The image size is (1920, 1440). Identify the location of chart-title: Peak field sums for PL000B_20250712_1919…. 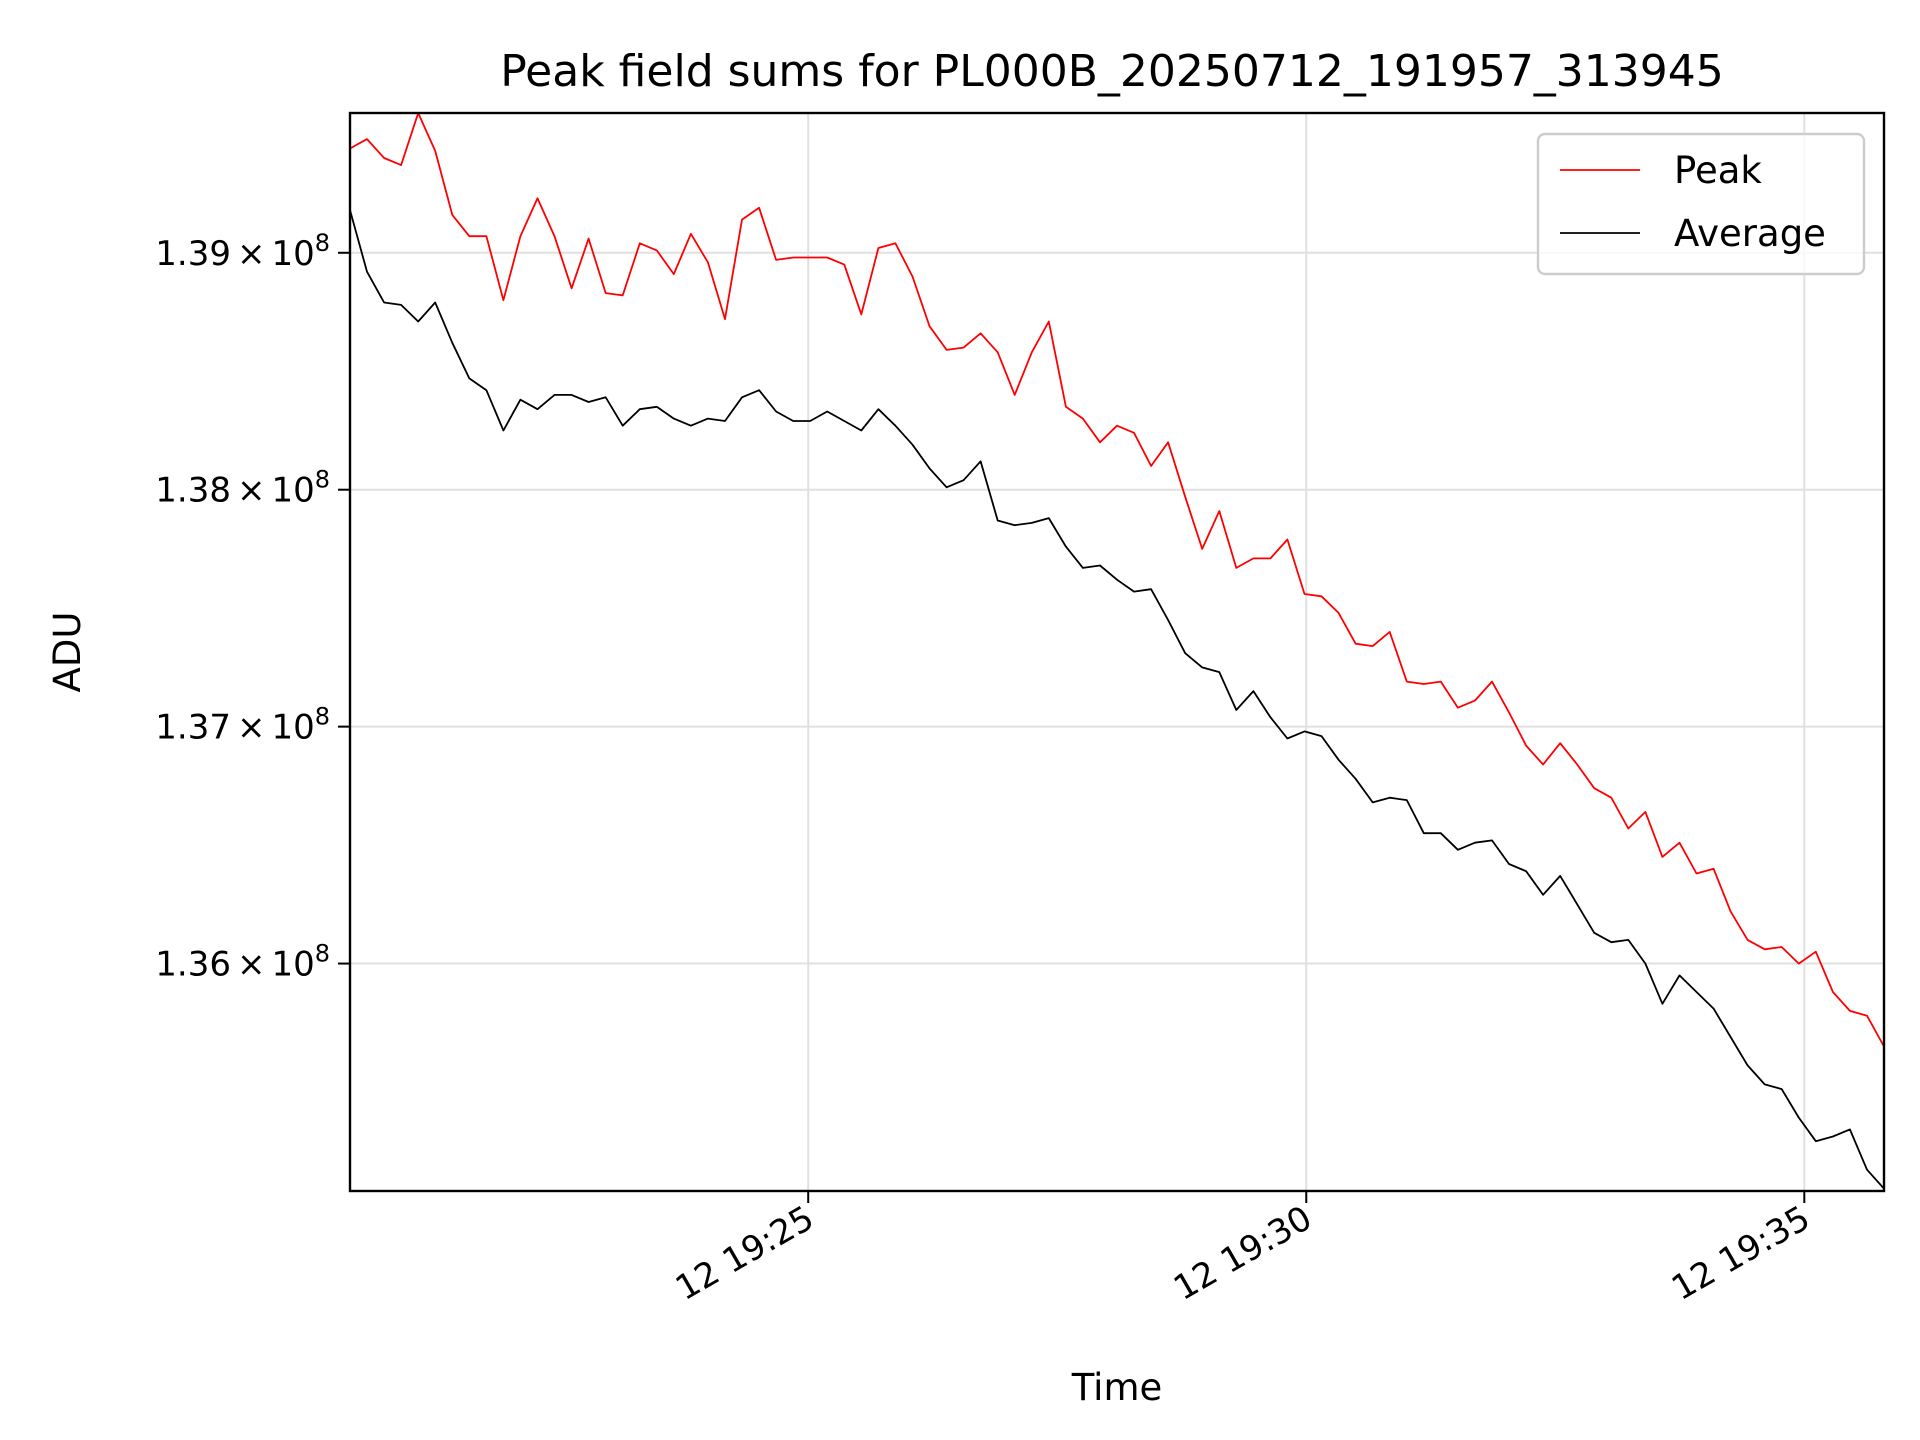
(1112, 71).